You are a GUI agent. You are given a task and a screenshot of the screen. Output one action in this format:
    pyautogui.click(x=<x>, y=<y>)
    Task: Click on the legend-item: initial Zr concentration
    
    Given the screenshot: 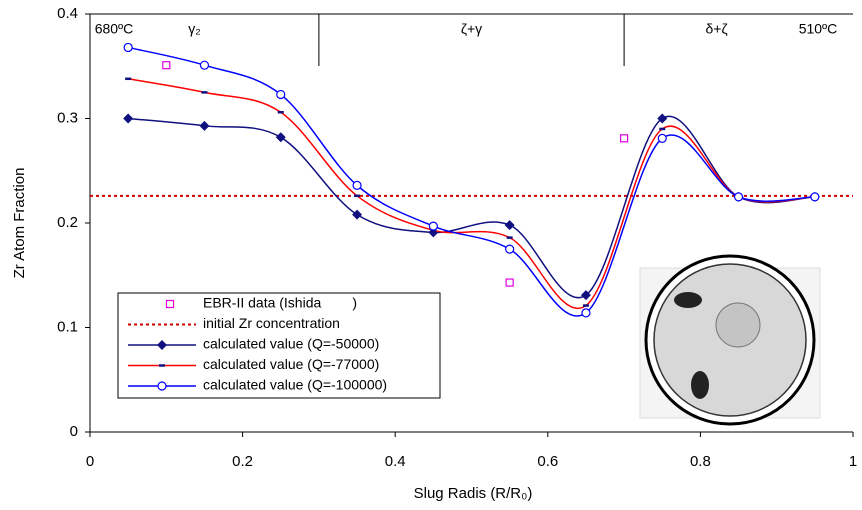 What is the action you would take?
    pyautogui.click(x=234, y=323)
    